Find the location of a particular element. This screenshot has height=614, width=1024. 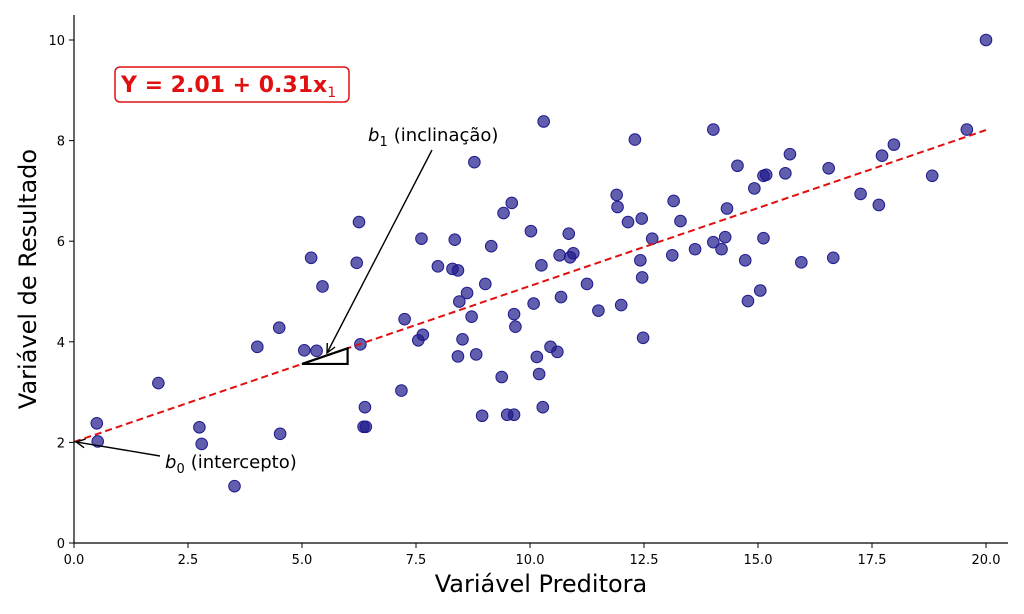

equation-subscript: 1 is located at coordinates (331, 93).